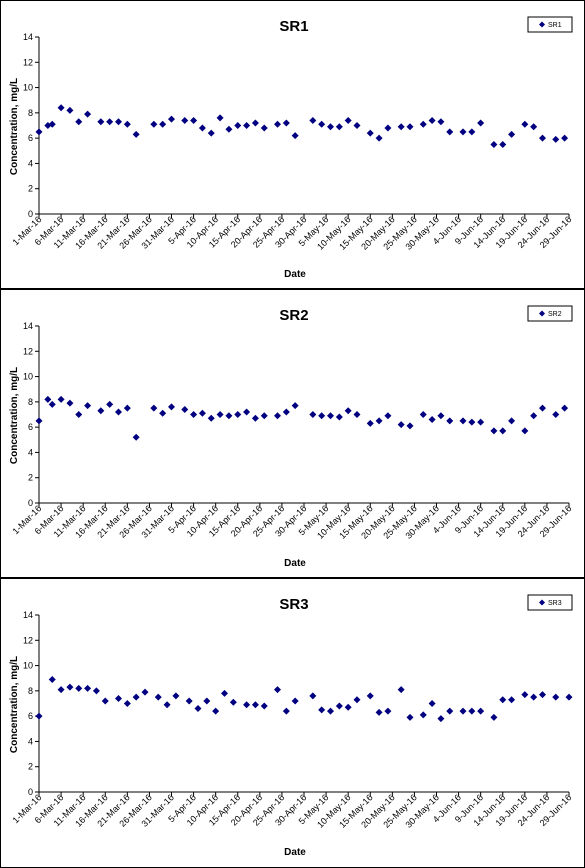 The height and width of the screenshot is (868, 585). What do you see at coordinates (28, 37) in the screenshot?
I see `y-tick-label: 14` at bounding box center [28, 37].